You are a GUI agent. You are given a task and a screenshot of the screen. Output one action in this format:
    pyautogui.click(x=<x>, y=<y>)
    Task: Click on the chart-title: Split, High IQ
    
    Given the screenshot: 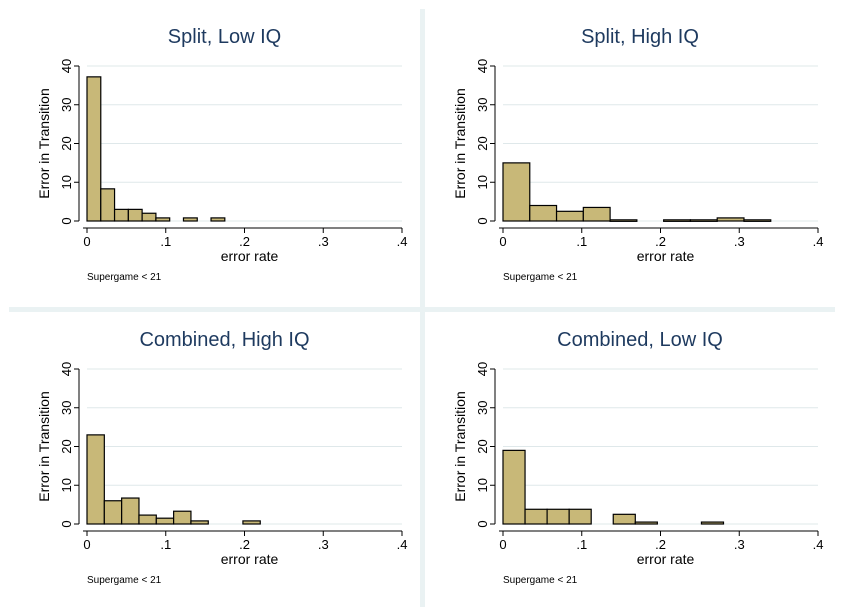 What is the action you would take?
    pyautogui.click(x=640, y=37)
    